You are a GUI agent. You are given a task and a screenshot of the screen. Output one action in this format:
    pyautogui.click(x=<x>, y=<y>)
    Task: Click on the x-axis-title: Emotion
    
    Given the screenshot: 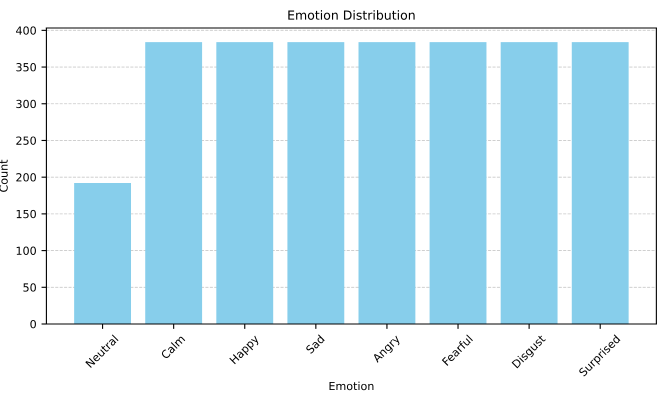 What is the action you would take?
    pyautogui.click(x=352, y=386)
    